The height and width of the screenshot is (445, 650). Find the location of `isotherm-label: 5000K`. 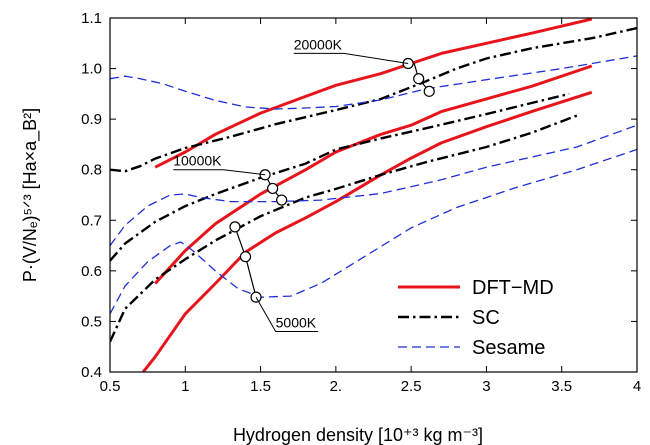

isotherm-label: 5000K is located at coordinates (296, 323).